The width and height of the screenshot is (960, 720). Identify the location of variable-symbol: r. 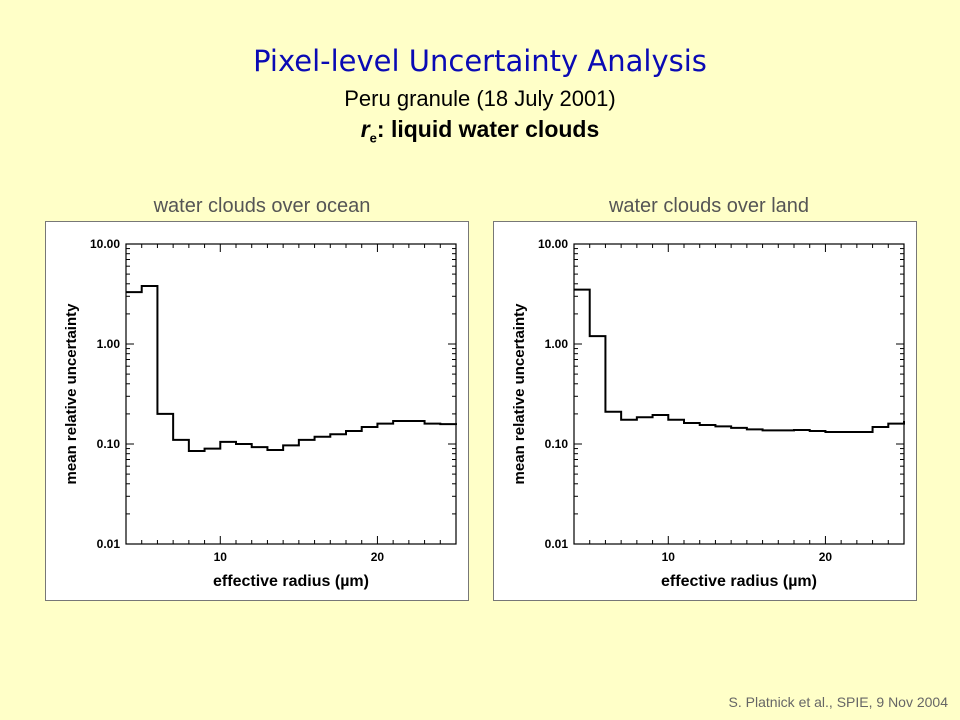
(365, 129).